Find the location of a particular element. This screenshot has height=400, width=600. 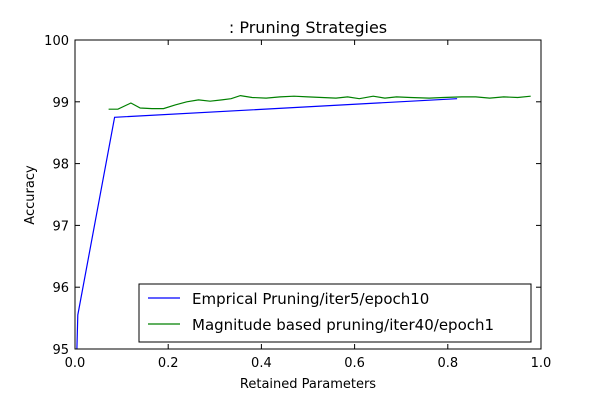

x-tick-label: 0.4 is located at coordinates (261, 363).